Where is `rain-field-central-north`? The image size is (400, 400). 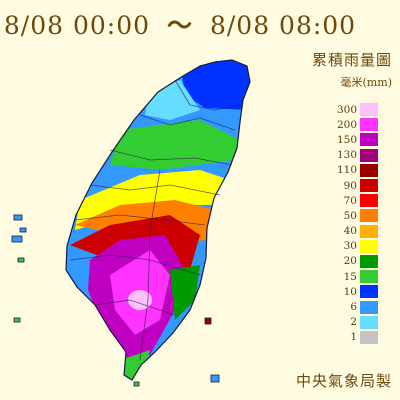
rain-field-central-north is located at coordinates (175, 145).